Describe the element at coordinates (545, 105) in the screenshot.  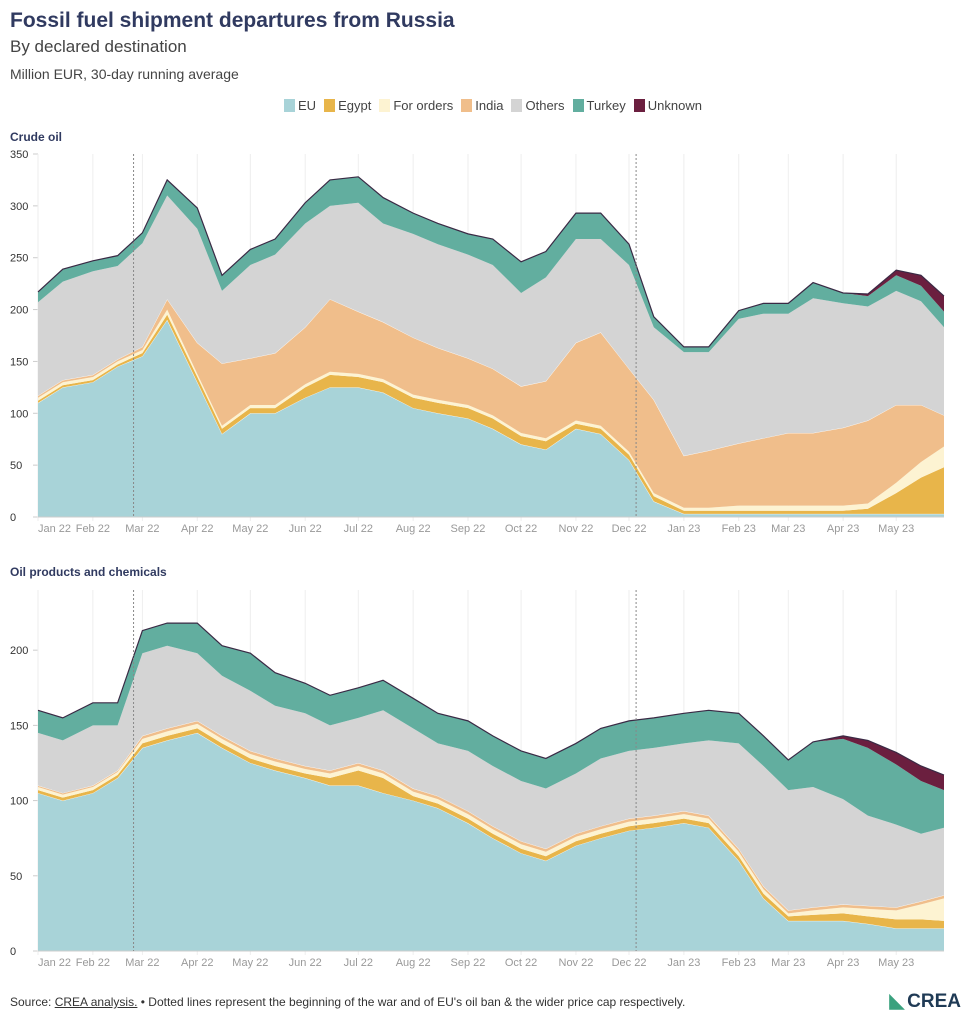
I see `legend-label: Others` at that location.